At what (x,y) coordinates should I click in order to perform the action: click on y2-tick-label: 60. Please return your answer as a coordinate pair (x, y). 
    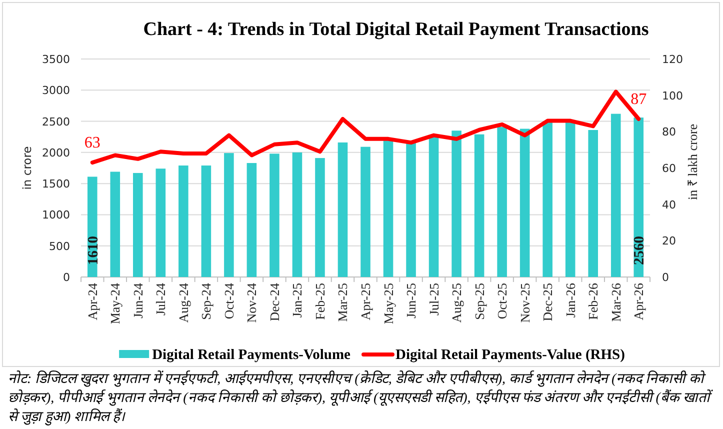
    Looking at the image, I should click on (669, 168).